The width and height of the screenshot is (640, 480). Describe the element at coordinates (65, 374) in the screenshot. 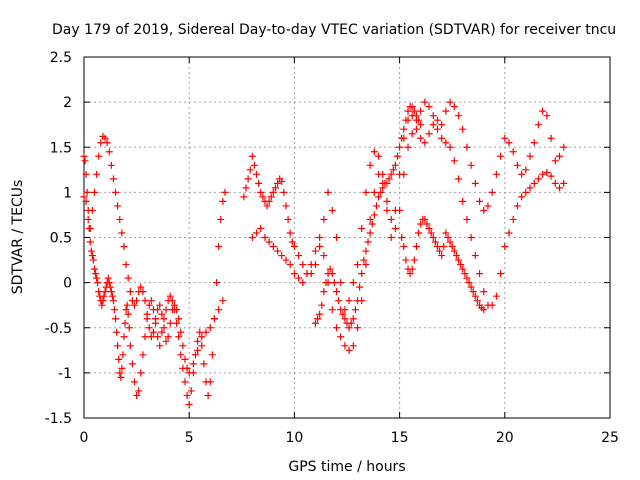

I see `y-tick-label: -1` at that location.